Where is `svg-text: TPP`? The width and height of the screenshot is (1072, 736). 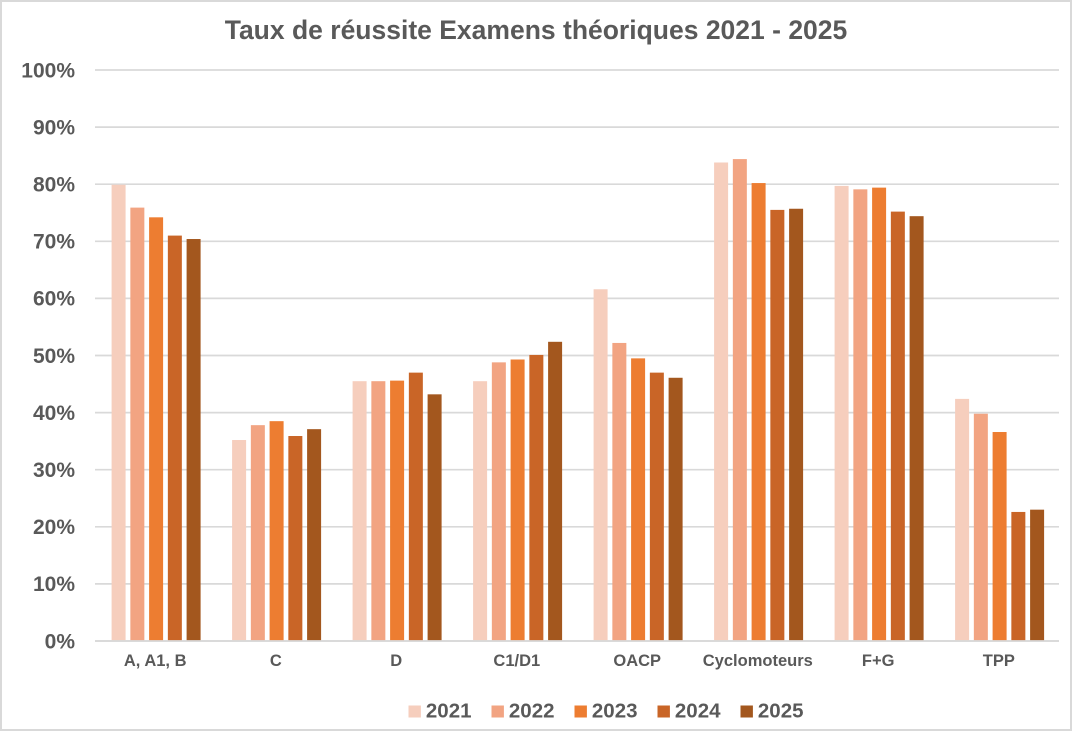
svg-text: TPP is located at coordinates (999, 661).